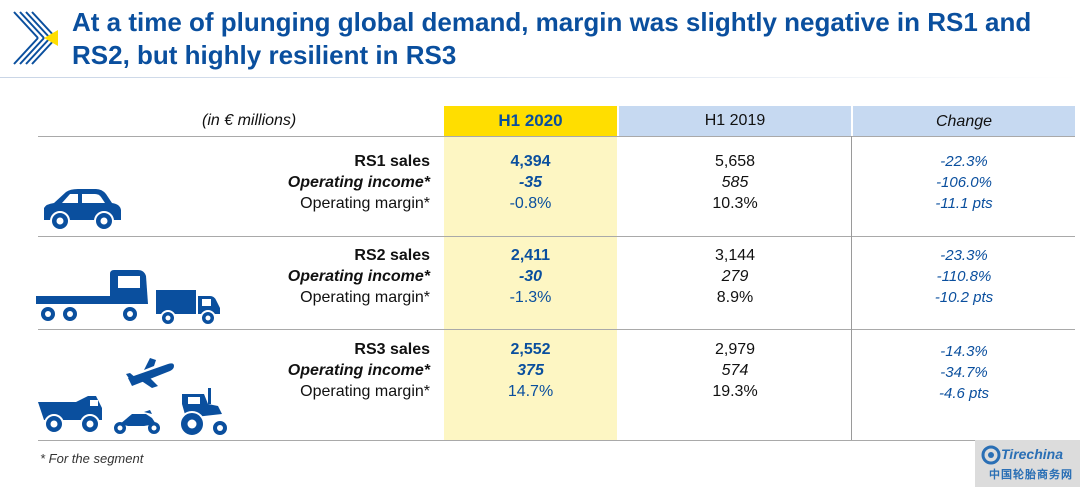 This screenshot has height=487, width=1080. I want to click on cell-rs3-sales-h1-2020: 2,552, so click(530, 349).